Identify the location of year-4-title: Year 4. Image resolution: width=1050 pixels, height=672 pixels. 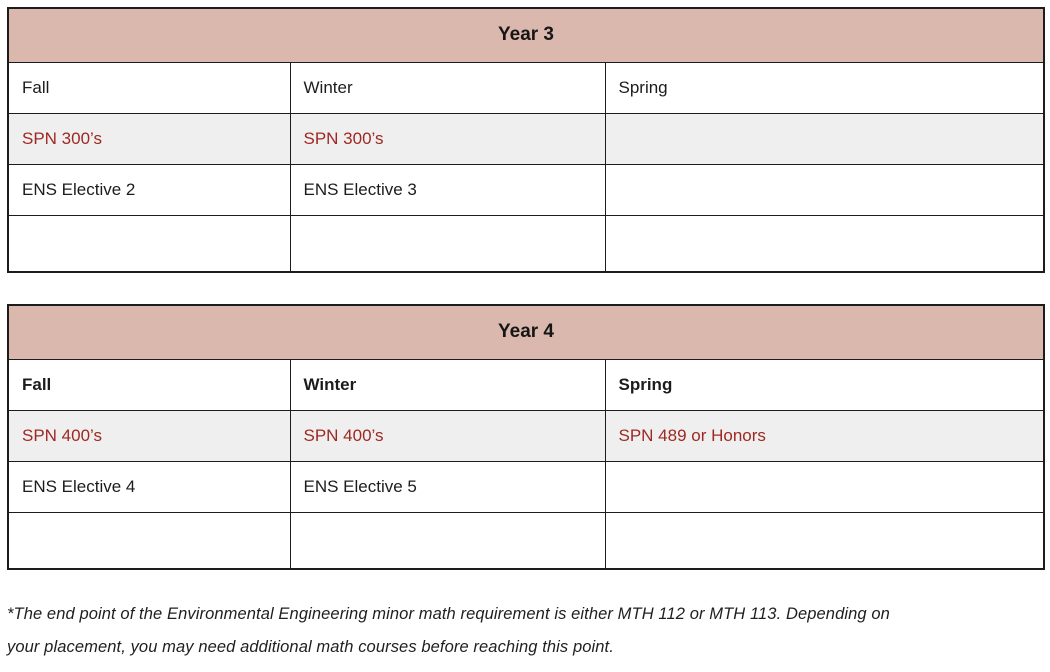
(526, 332).